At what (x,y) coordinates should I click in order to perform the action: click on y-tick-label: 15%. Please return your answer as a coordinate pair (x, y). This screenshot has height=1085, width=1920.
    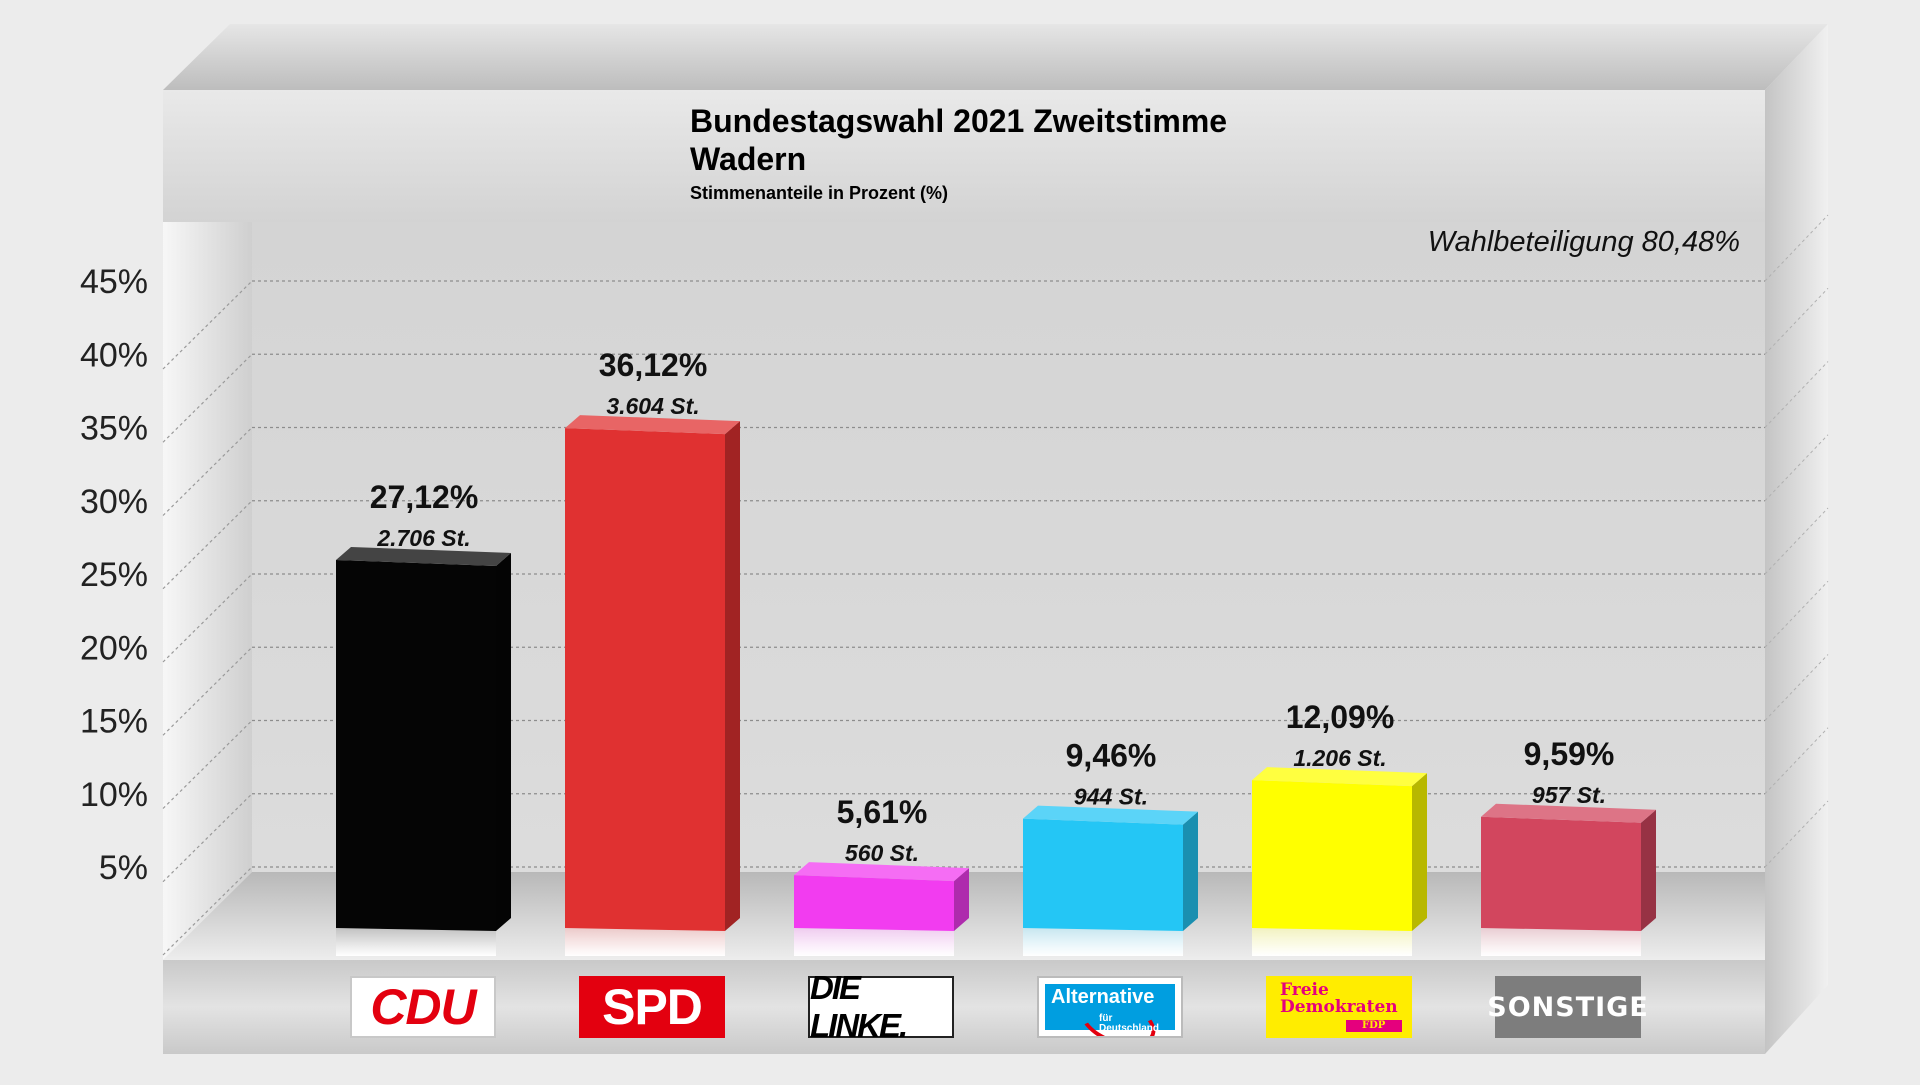
    Looking at the image, I should click on (114, 722).